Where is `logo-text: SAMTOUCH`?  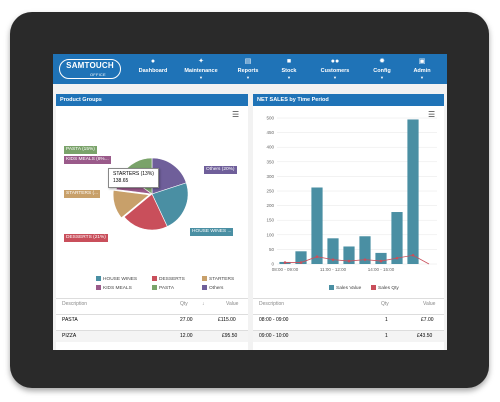 logo-text: SAMTOUCH is located at coordinates (90, 65).